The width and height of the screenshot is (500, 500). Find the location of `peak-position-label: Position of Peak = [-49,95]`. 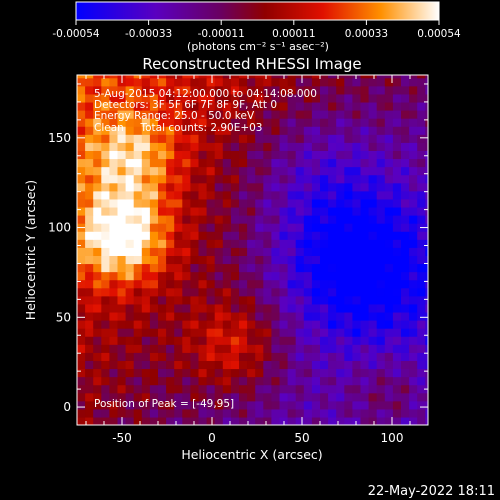

peak-position-label: Position of Peak = [-49,95] is located at coordinates (164, 404).